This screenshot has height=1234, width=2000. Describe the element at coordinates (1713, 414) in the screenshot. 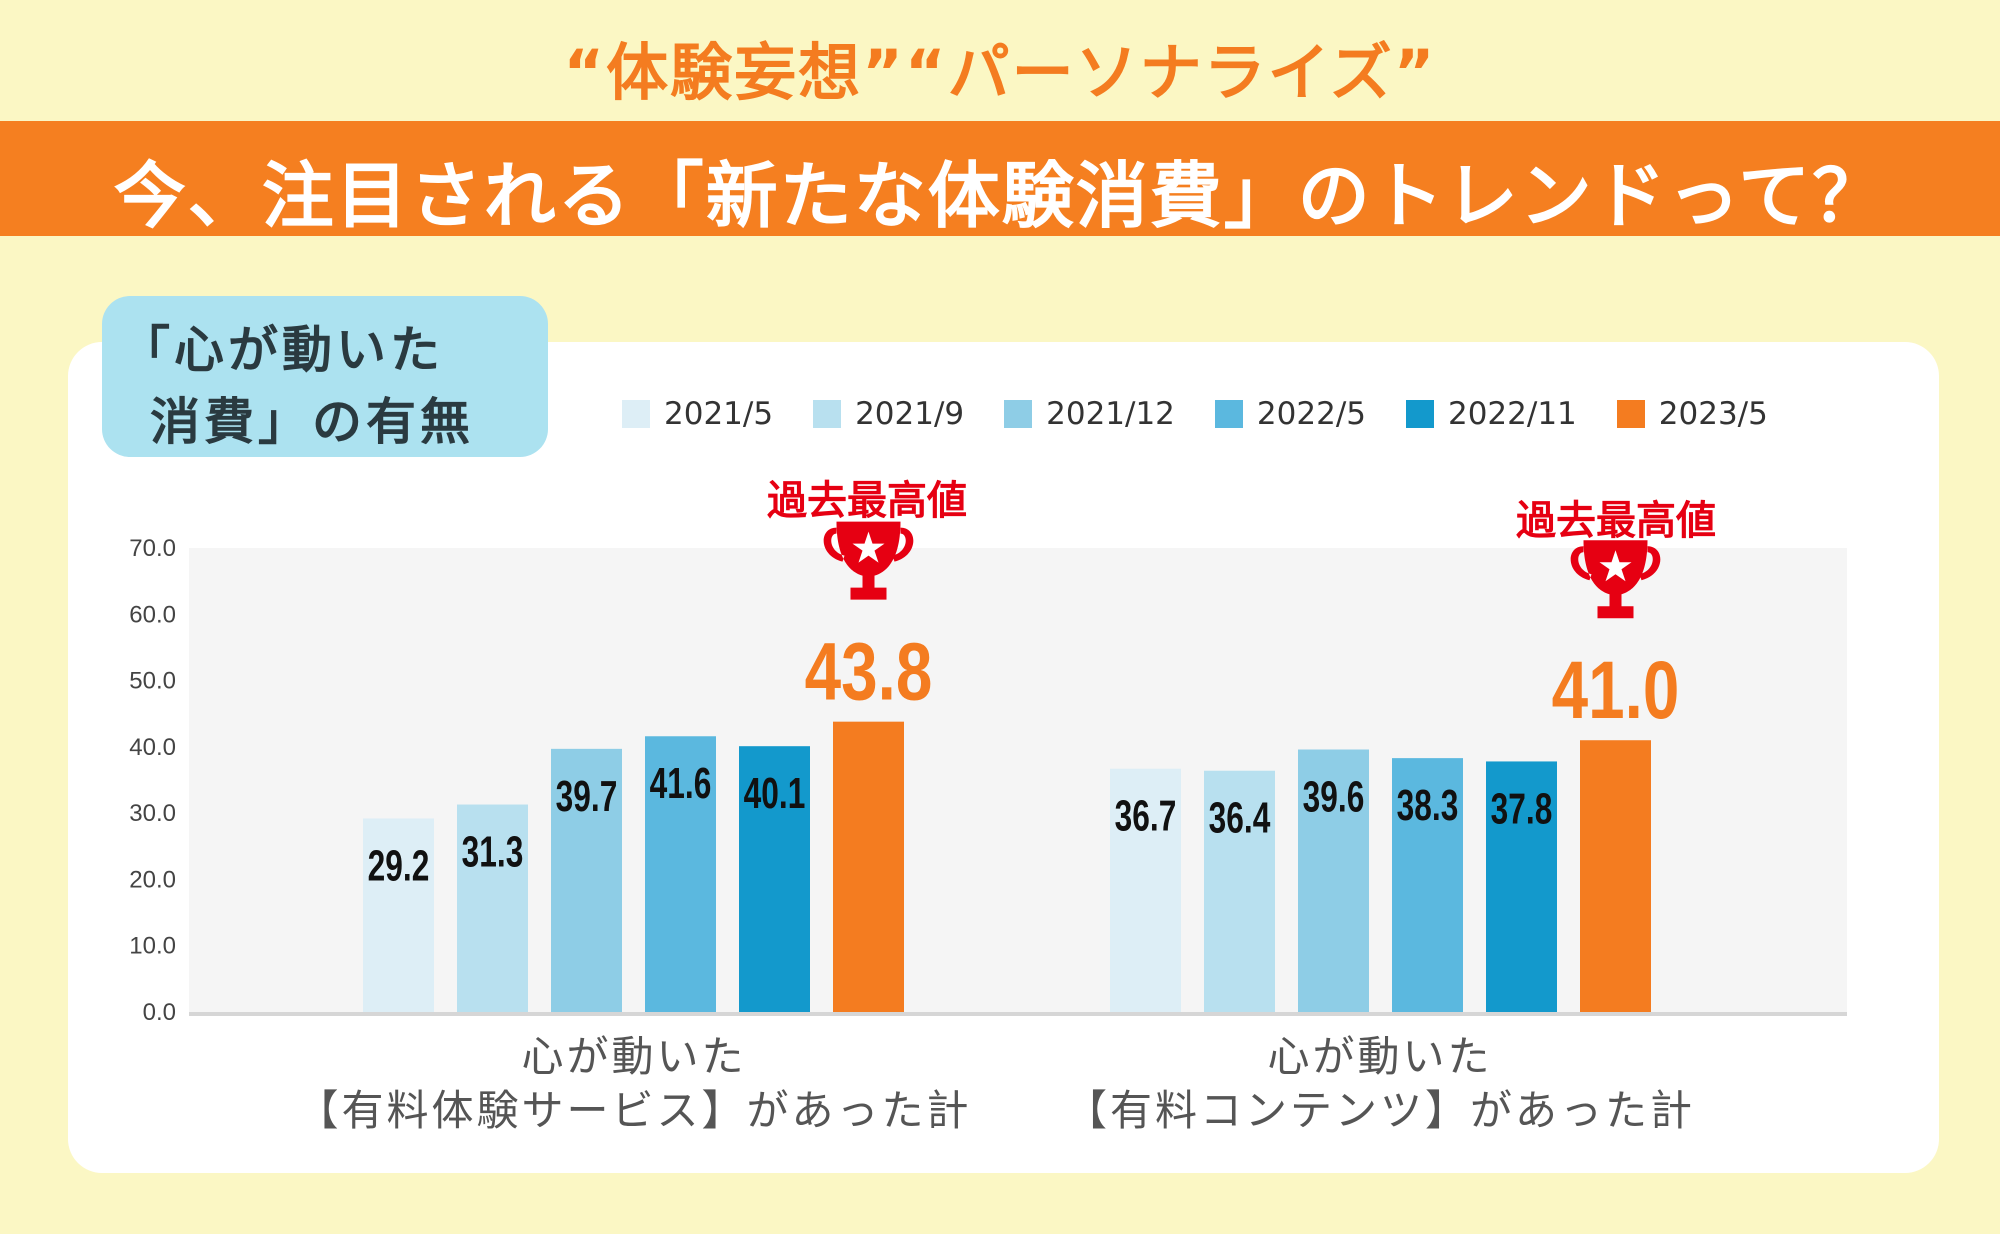

I see `legend-label: 2023/5` at that location.